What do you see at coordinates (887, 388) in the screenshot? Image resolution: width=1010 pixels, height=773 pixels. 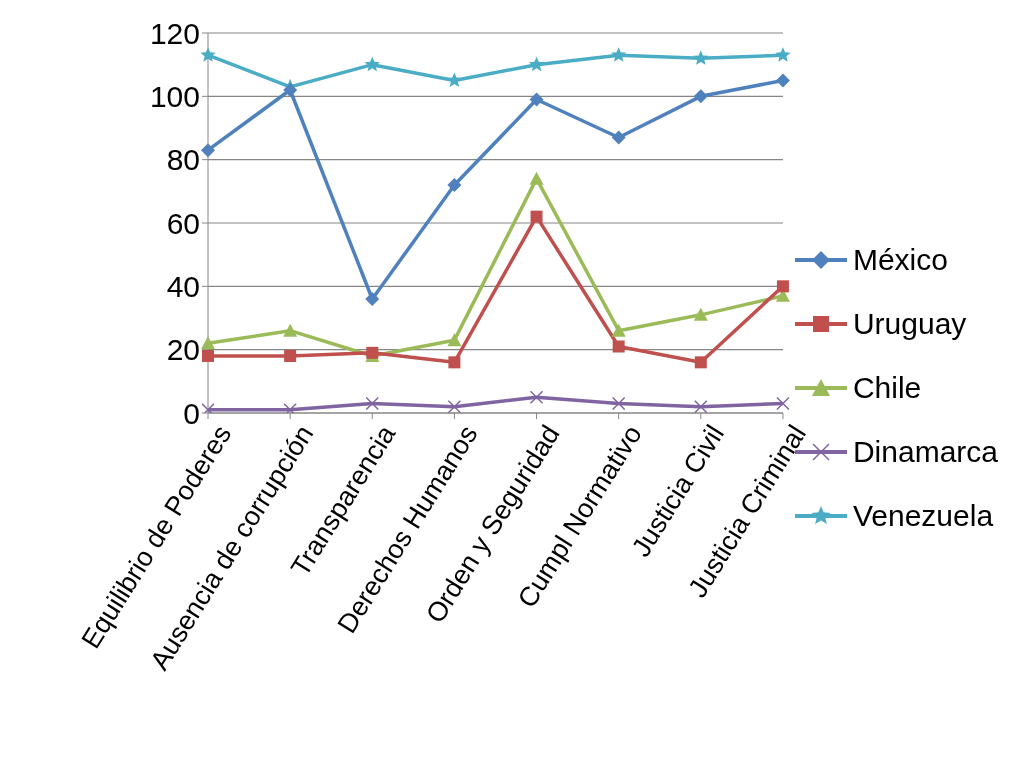 I see `legend-label: Chile` at bounding box center [887, 388].